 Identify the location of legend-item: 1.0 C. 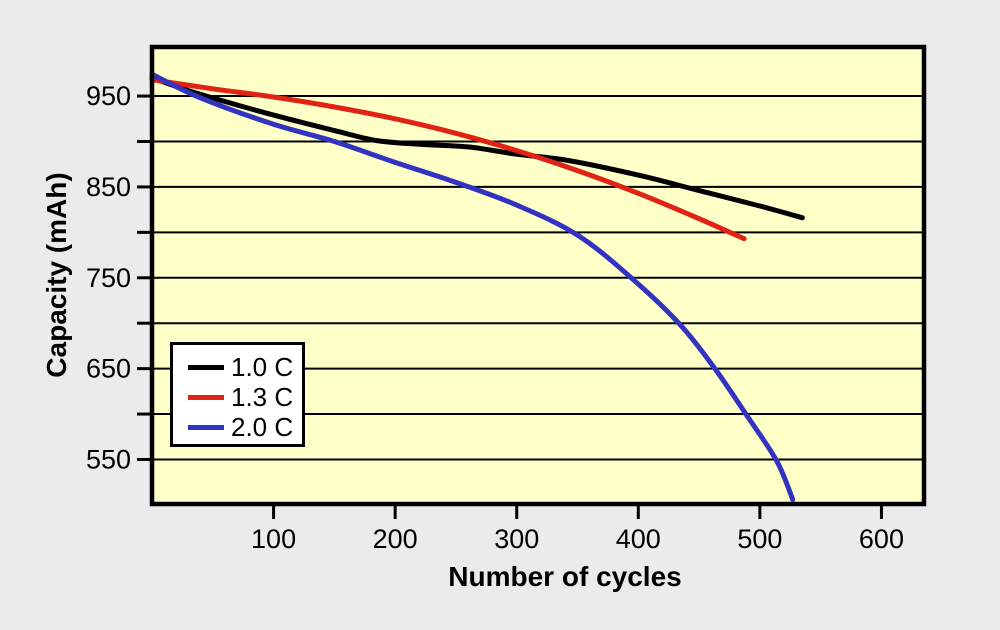
(245, 367).